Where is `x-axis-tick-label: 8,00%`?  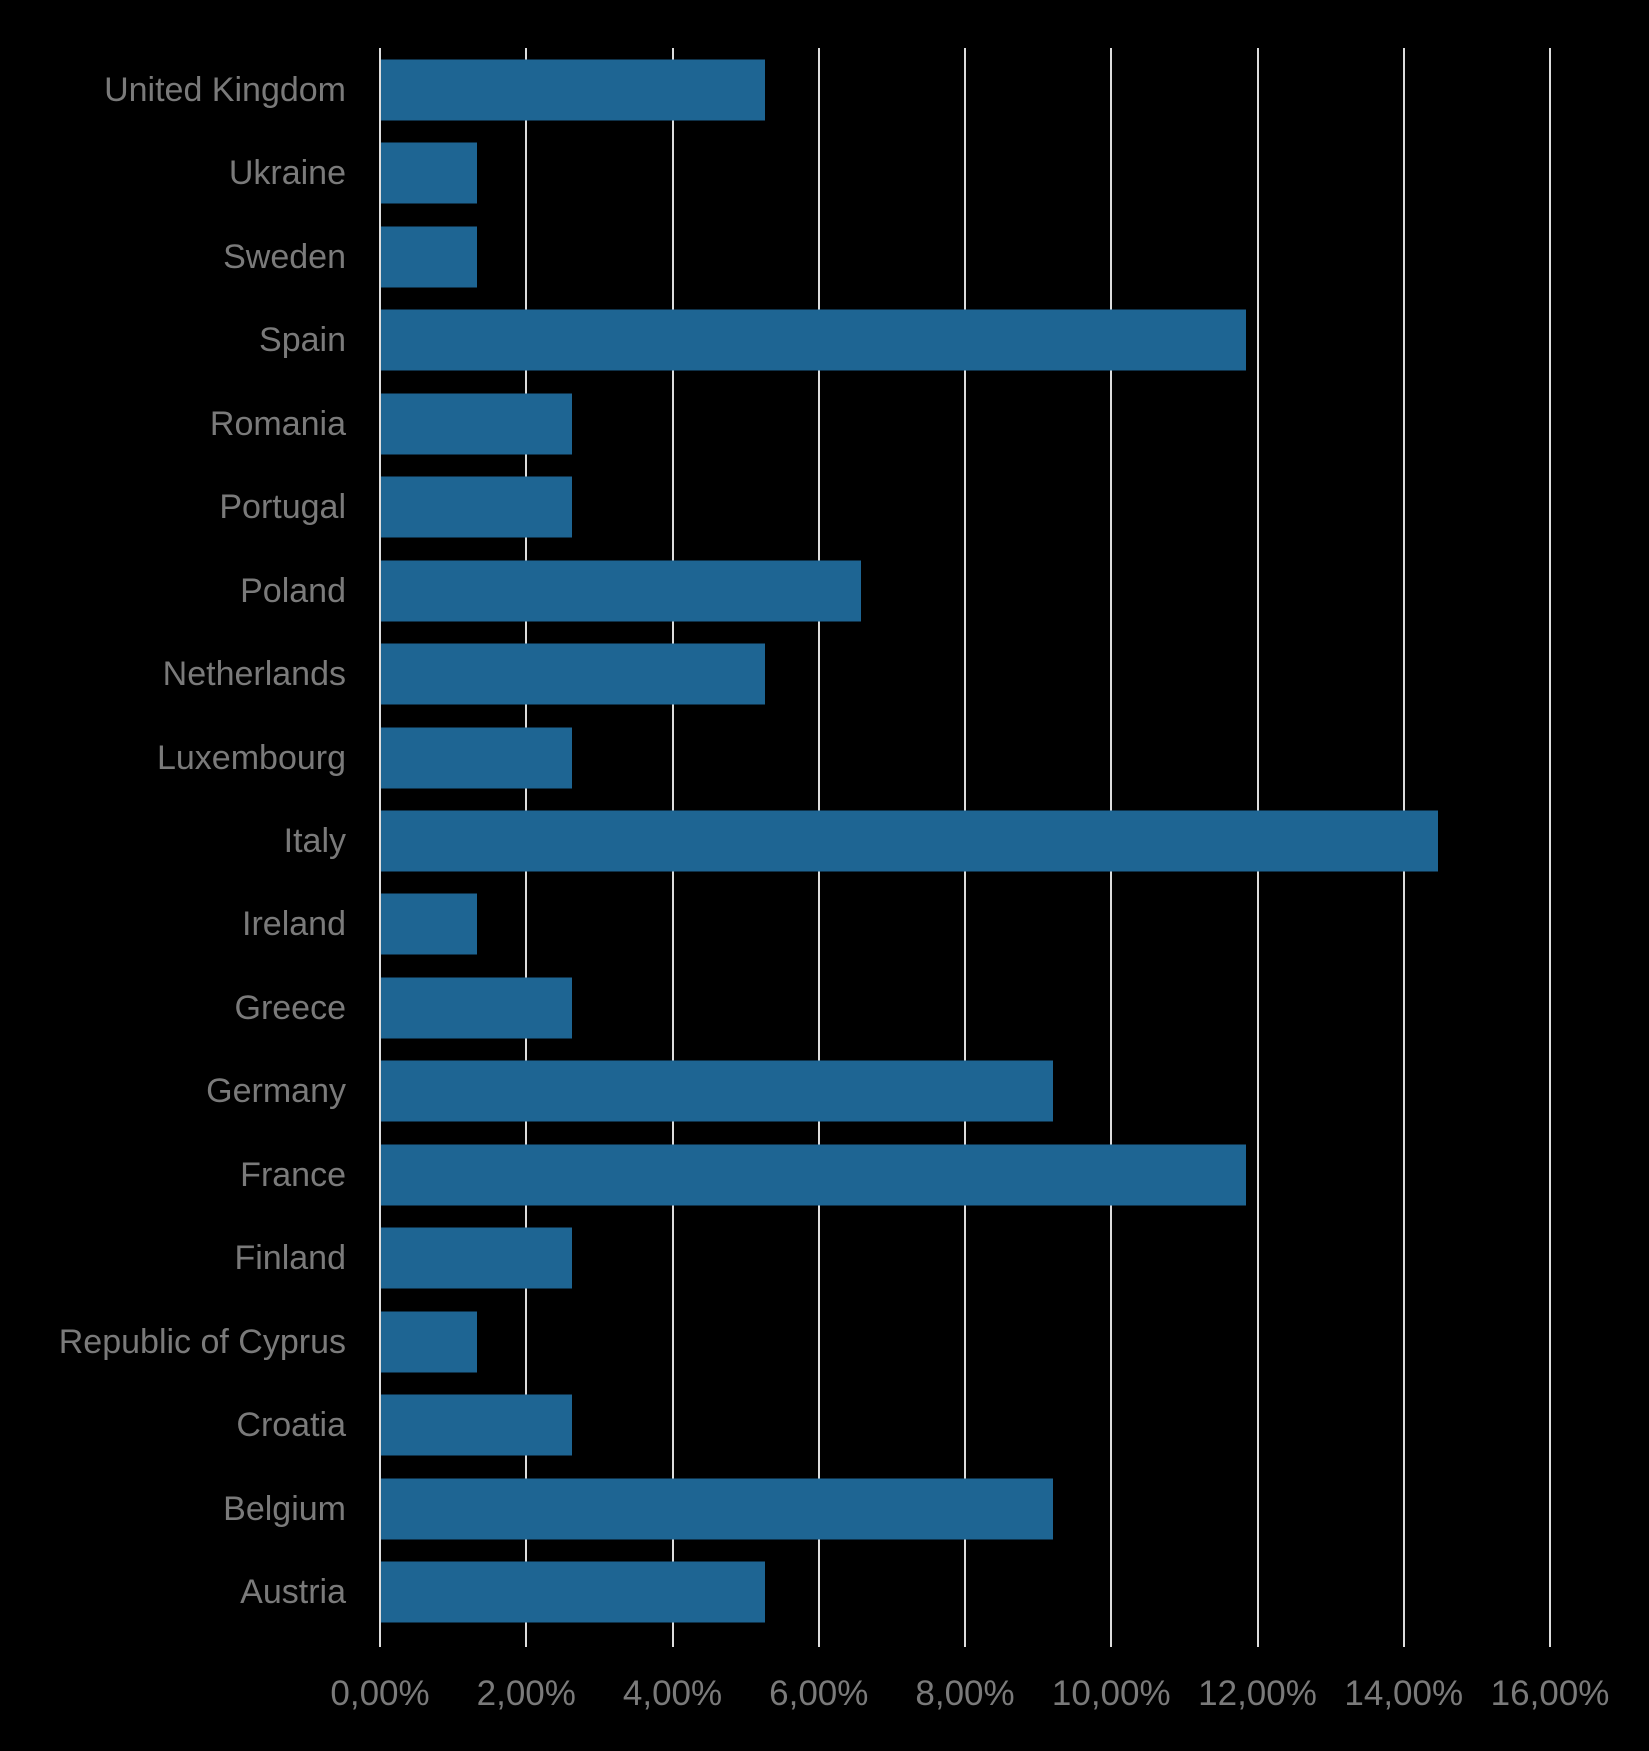
x-axis-tick-label: 8,00% is located at coordinates (965, 1693).